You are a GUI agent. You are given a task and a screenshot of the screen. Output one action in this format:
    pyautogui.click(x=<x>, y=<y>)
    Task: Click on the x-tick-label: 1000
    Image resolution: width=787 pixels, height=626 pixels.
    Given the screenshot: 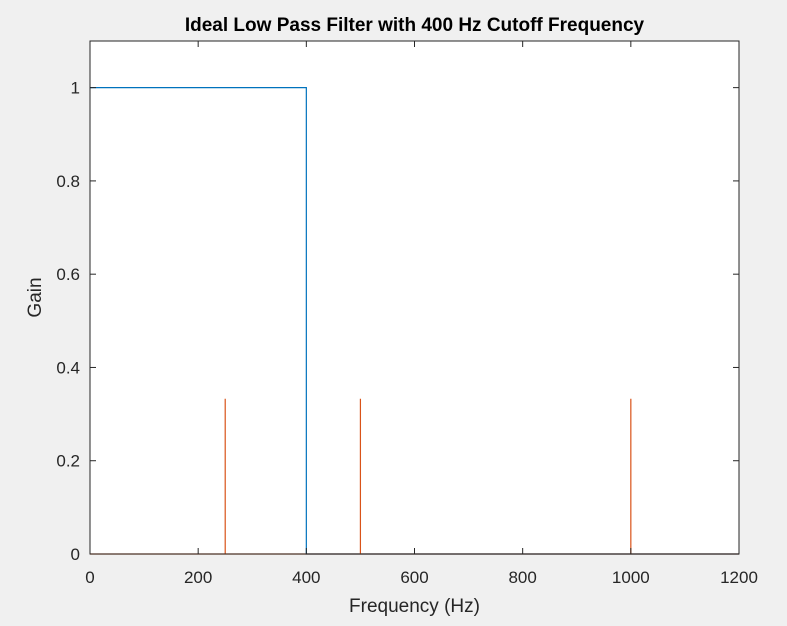 What is the action you would take?
    pyautogui.click(x=631, y=577)
    